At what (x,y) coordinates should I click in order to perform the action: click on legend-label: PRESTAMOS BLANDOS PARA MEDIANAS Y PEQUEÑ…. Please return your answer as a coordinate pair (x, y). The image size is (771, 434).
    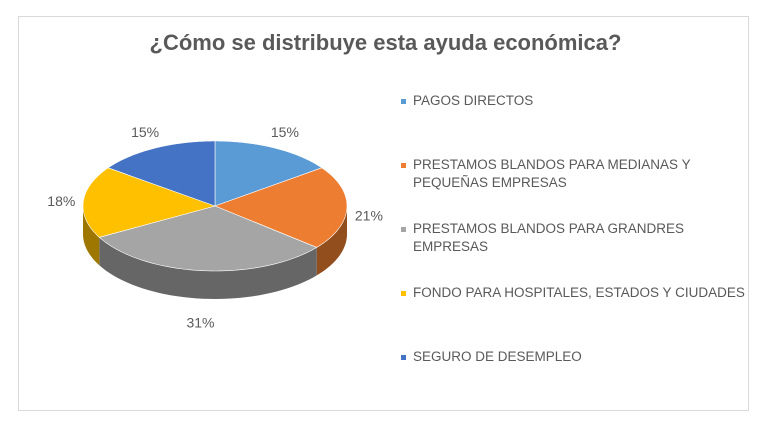
    Looking at the image, I should click on (552, 173).